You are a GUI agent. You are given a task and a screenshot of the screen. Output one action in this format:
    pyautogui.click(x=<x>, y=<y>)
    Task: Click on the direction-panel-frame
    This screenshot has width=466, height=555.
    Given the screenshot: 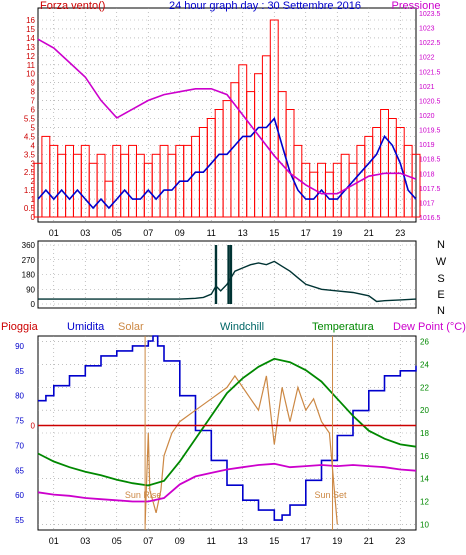 What is the action you would take?
    pyautogui.click(x=227, y=274)
    